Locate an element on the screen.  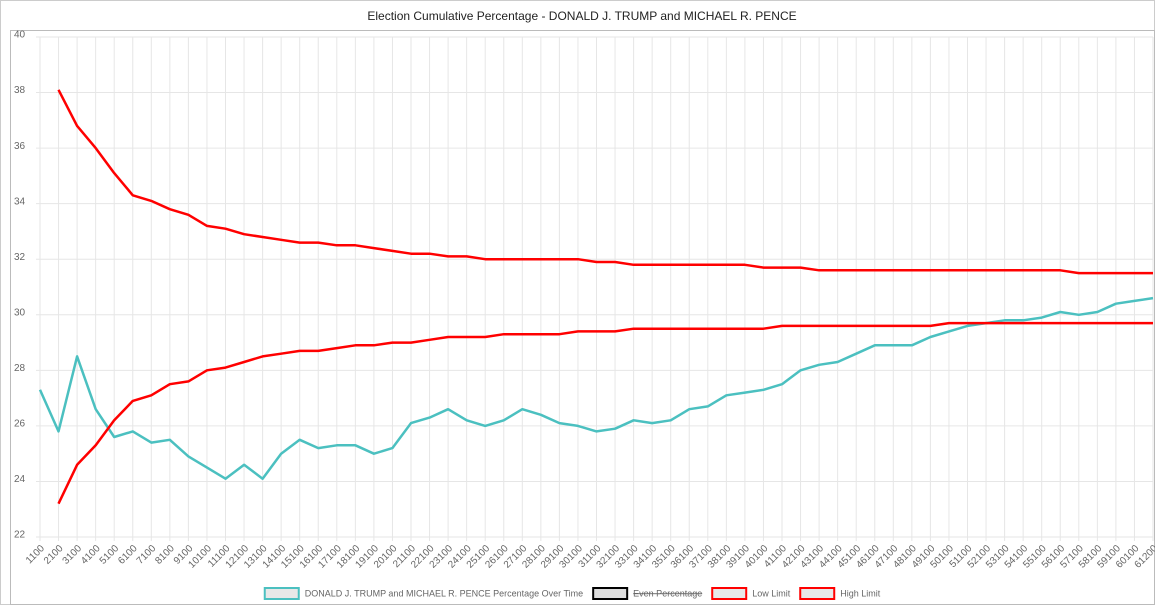
y-tick-label: 36 is located at coordinates (20, 146).